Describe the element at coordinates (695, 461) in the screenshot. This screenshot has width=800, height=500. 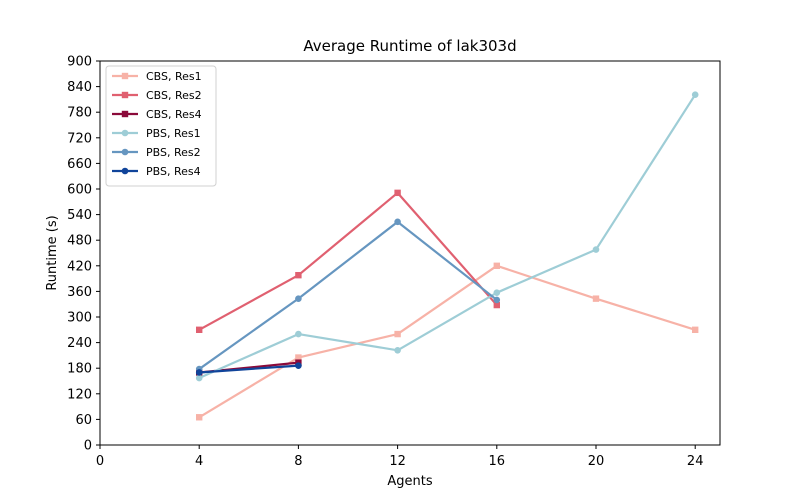
I see `x-tick-label: 24` at that location.